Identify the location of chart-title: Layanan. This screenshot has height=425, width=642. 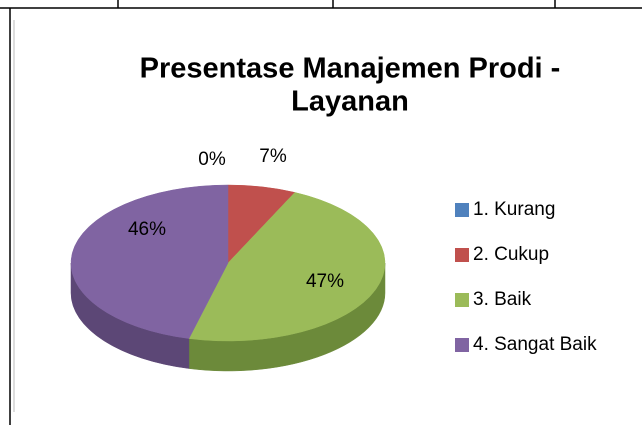
(350, 102).